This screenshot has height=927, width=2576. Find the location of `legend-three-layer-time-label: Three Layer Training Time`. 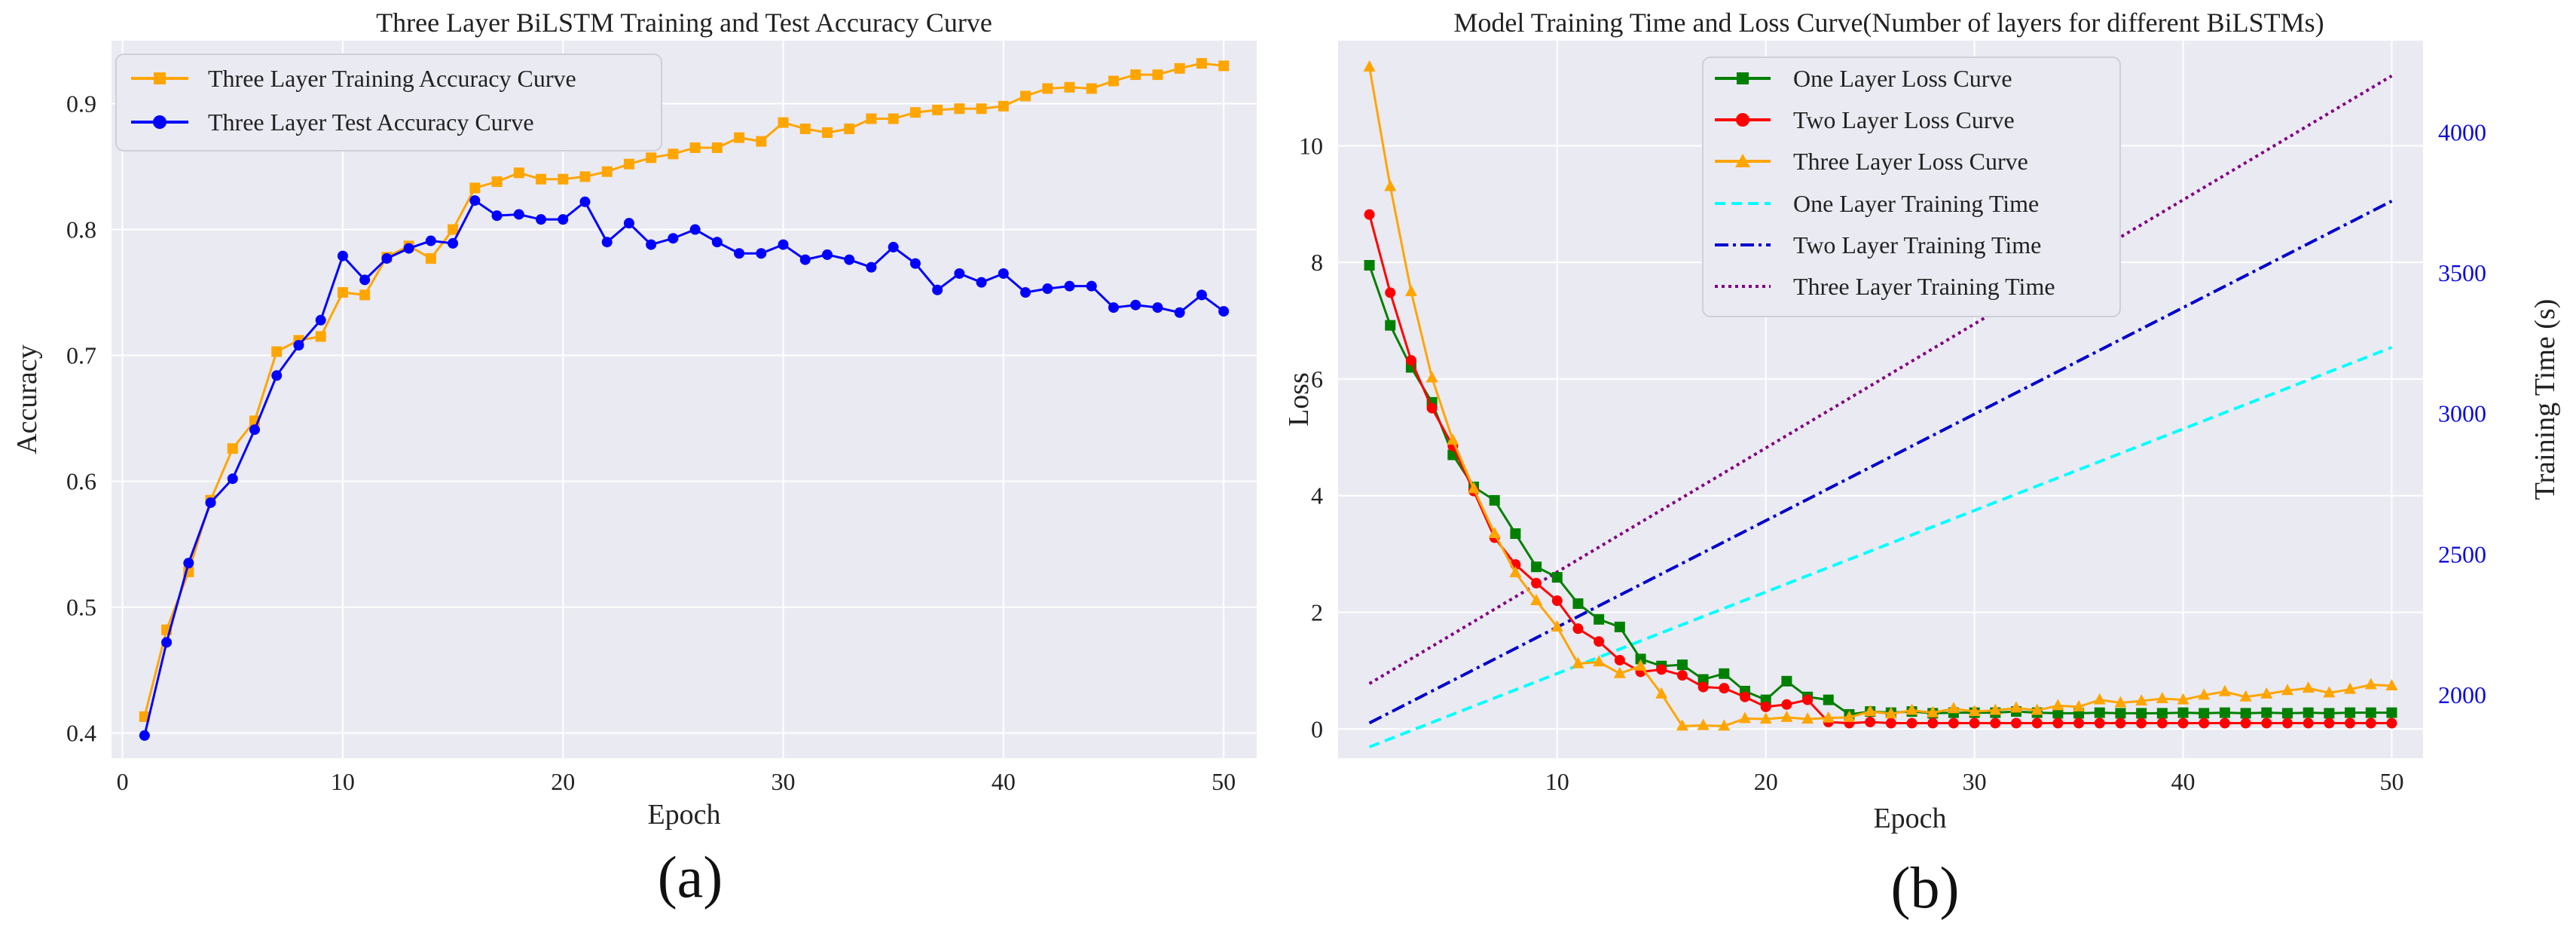

legend-three-layer-time-label: Three Layer Training Time is located at coordinates (1924, 286).